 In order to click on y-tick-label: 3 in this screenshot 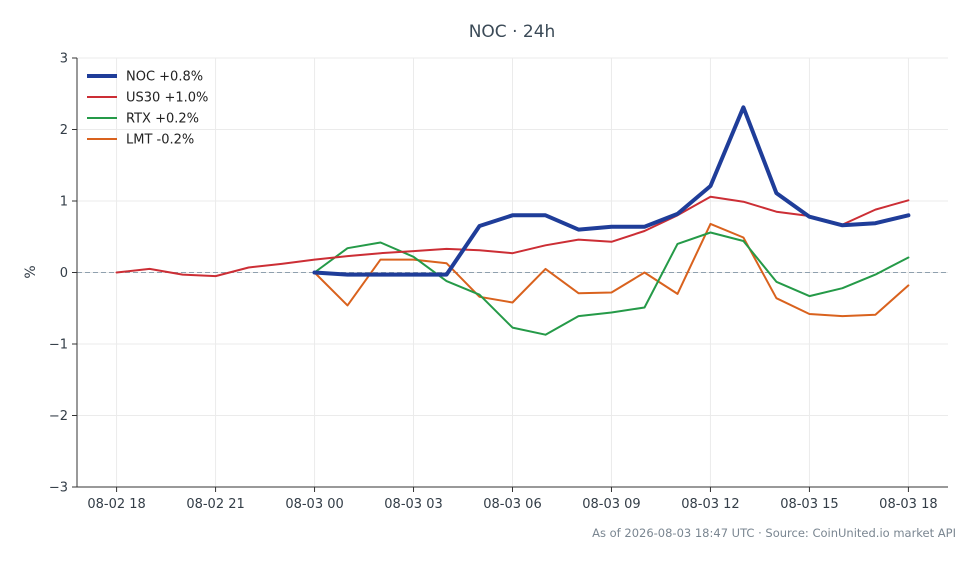, I will do `click(64, 59)`.